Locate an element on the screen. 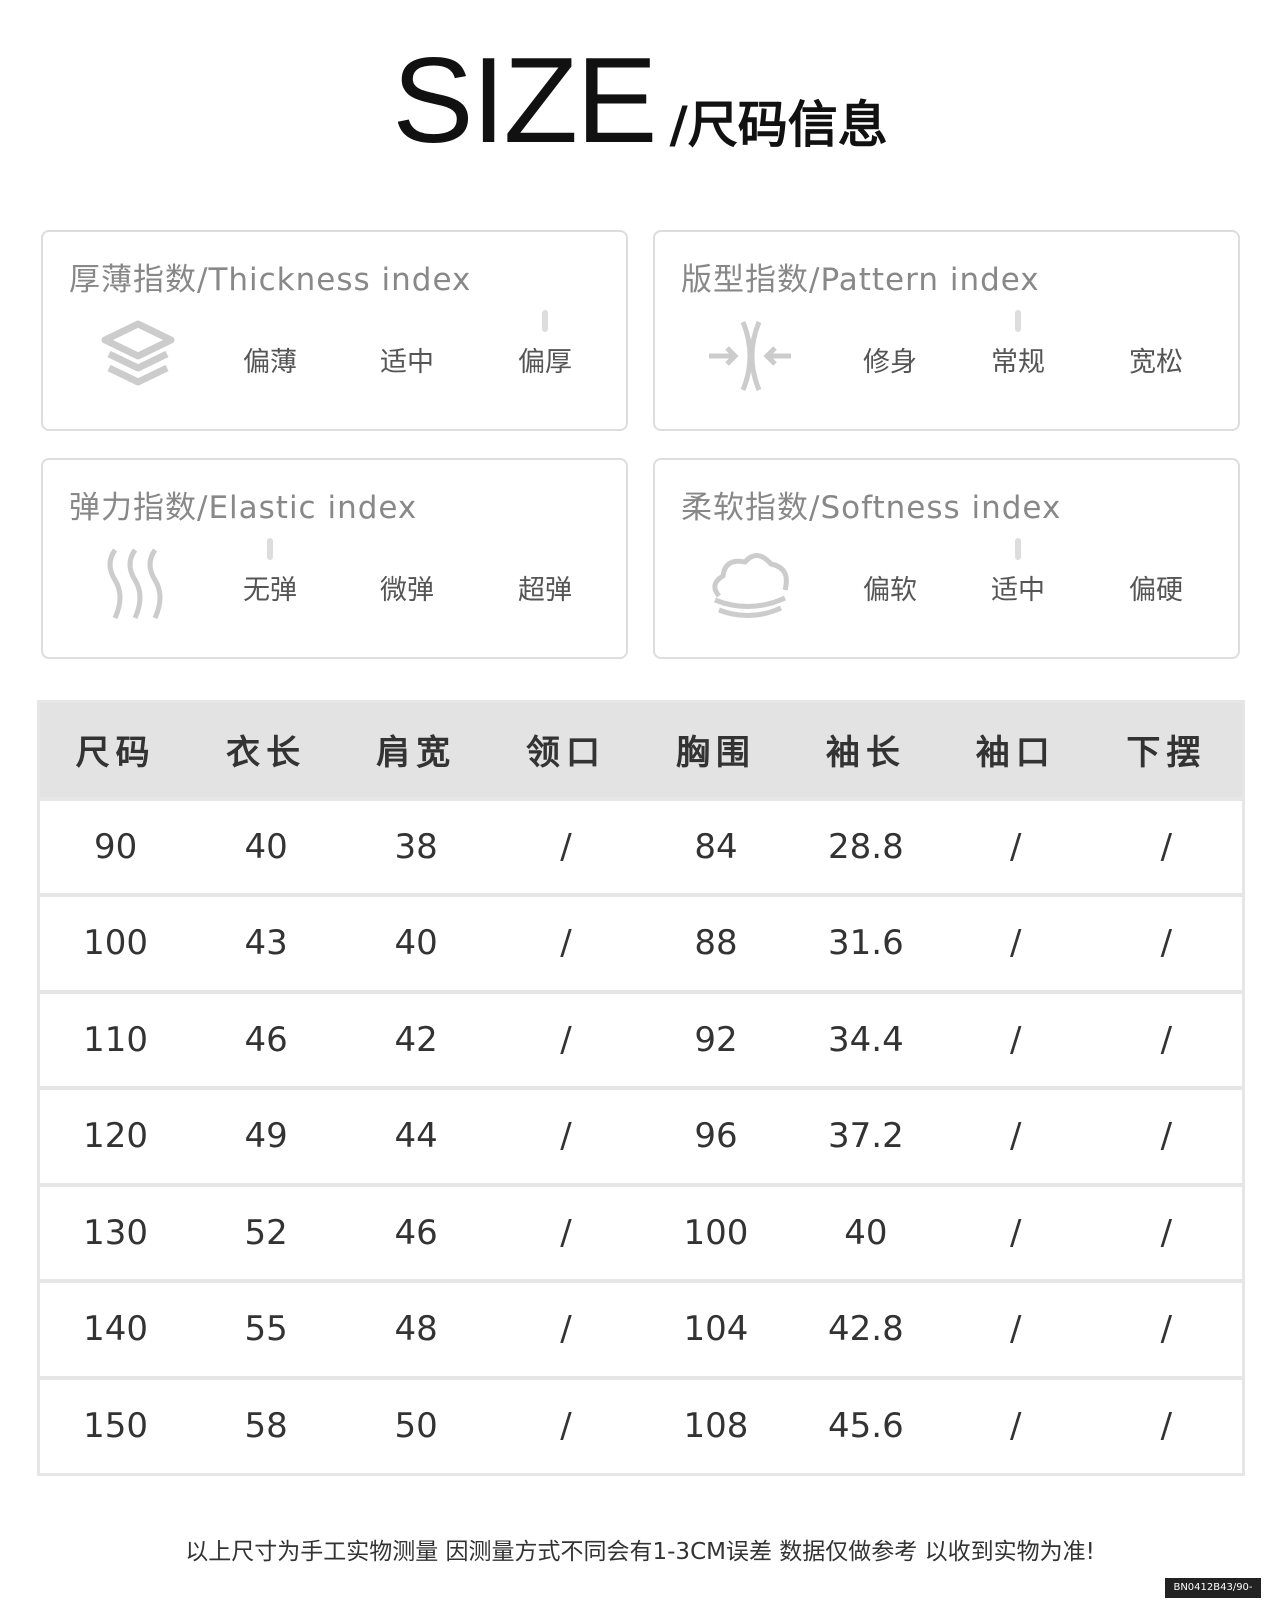 This screenshot has height=1618, width=1280. page-title: SIZE/尺码信息 is located at coordinates (640, 100).